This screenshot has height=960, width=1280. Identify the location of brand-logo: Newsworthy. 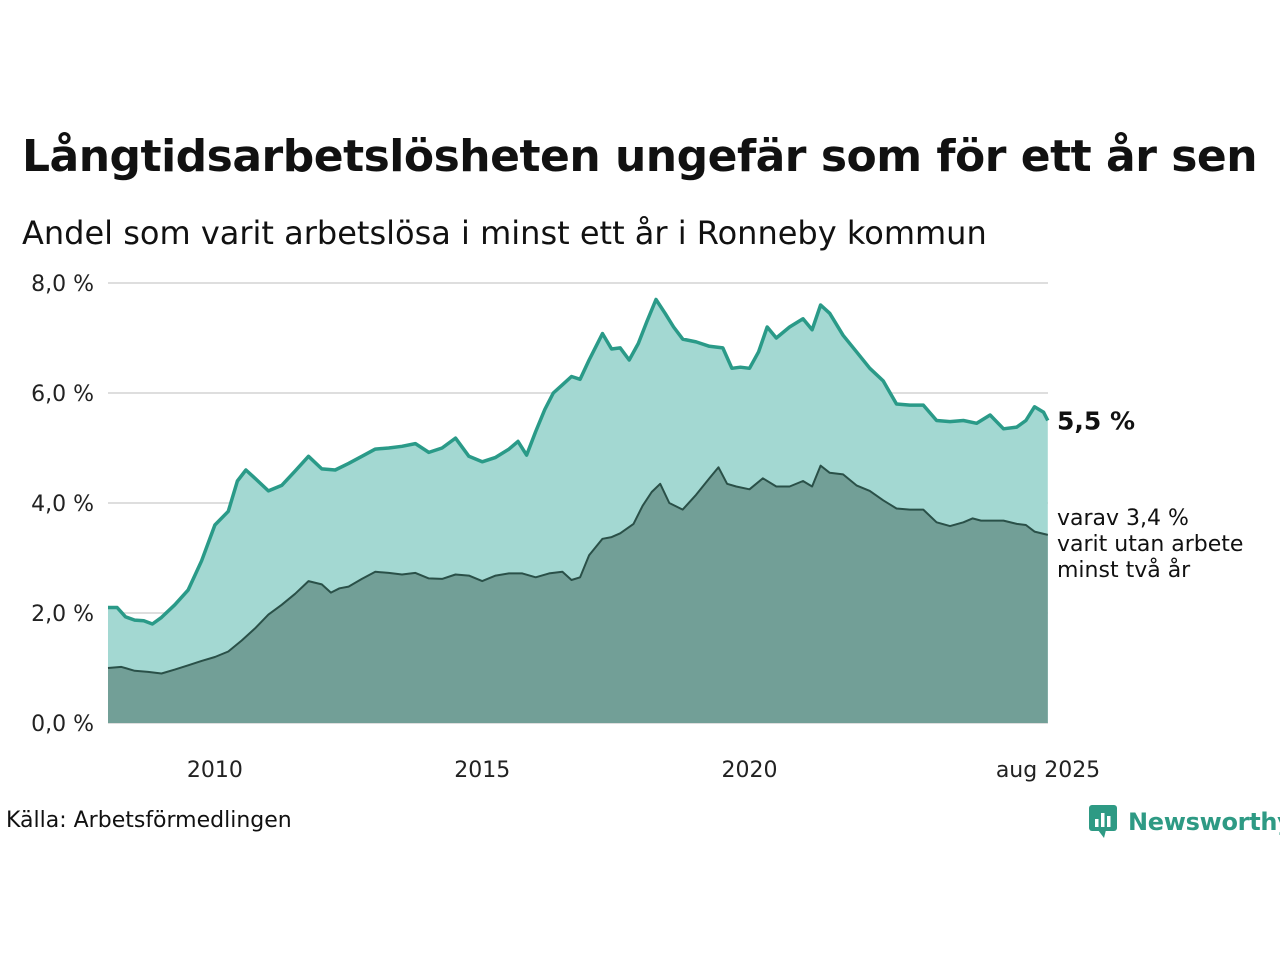
(1184, 822).